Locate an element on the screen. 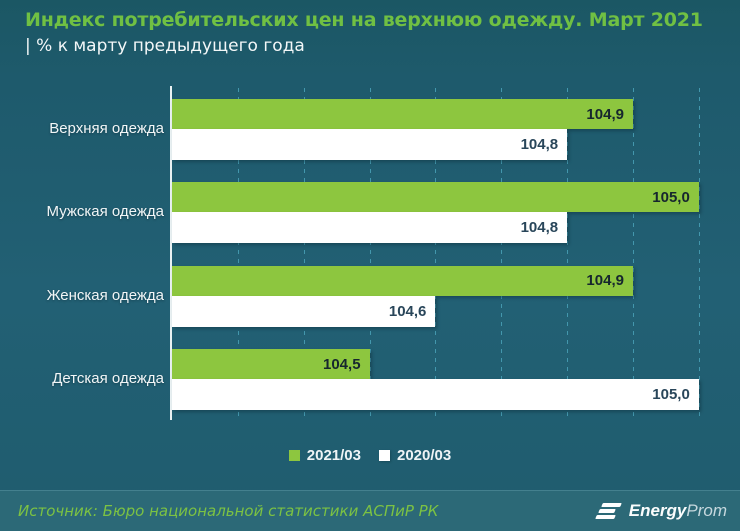 The height and width of the screenshot is (531, 740). bar-2020-03: 105,0 is located at coordinates (435, 395).